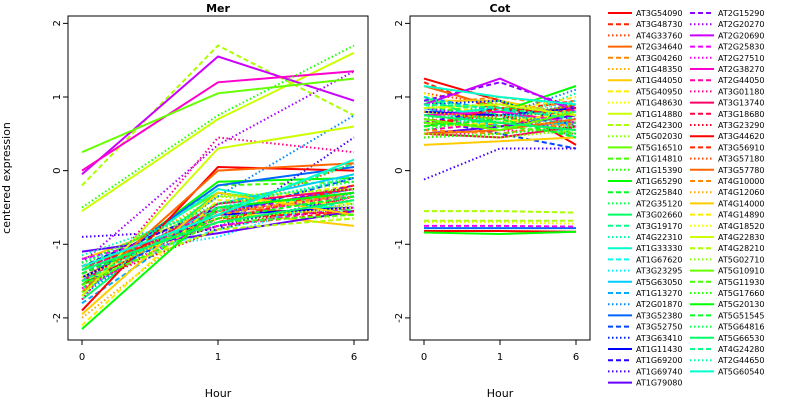 This screenshot has height=400, width=800. What do you see at coordinates (659, 24) in the screenshot?
I see `legend-label: AT3G48730` at bounding box center [659, 24].